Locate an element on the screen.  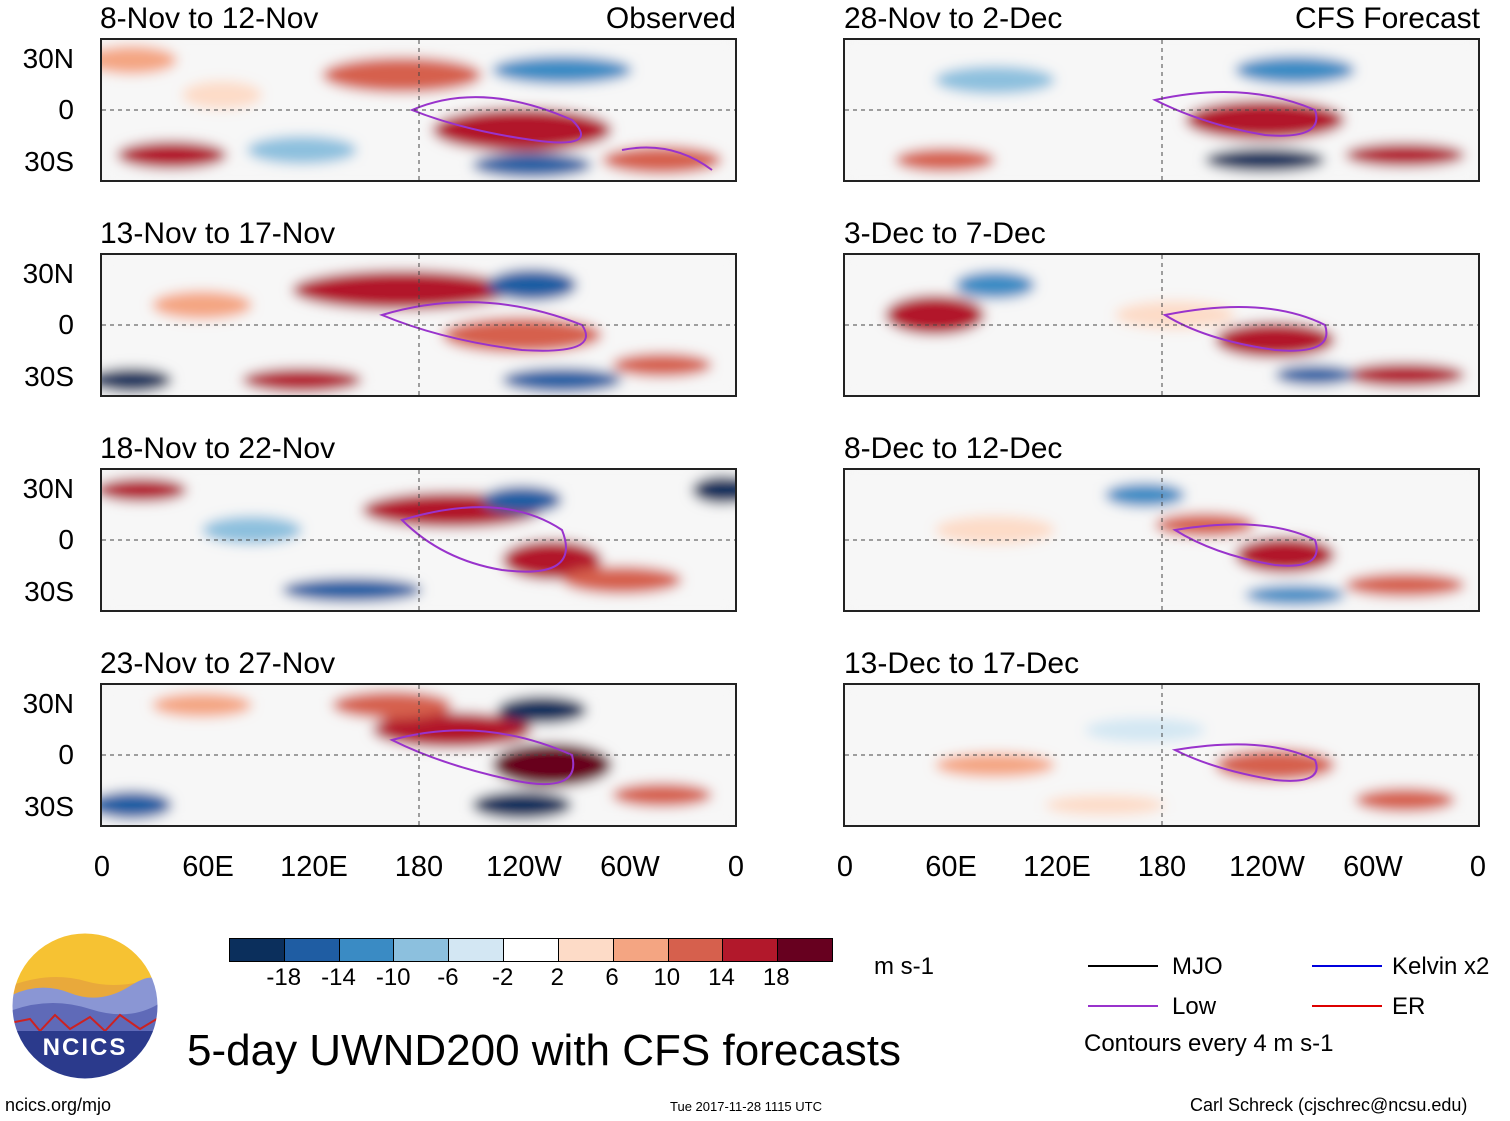
lon-label-left-0: 0 is located at coordinates (102, 867).